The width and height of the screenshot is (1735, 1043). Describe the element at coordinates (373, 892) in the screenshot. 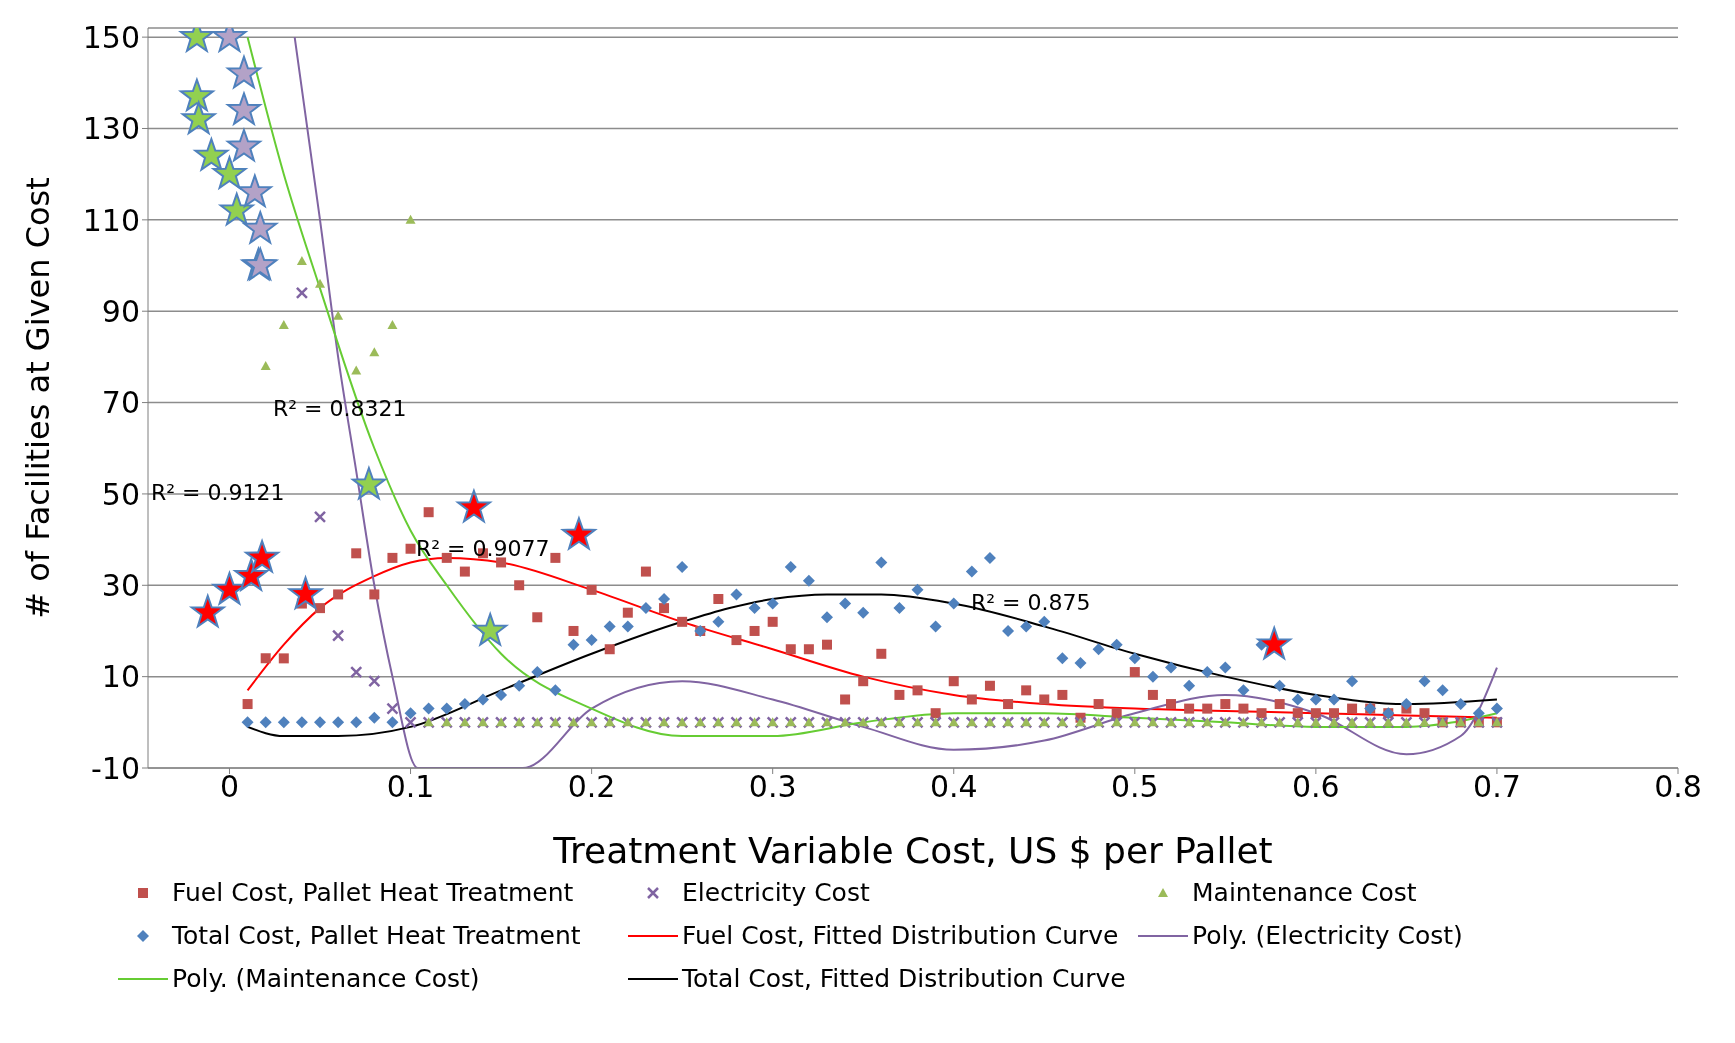

I see `legend-label: Fuel Cost, Pallet Heat Treatment` at that location.